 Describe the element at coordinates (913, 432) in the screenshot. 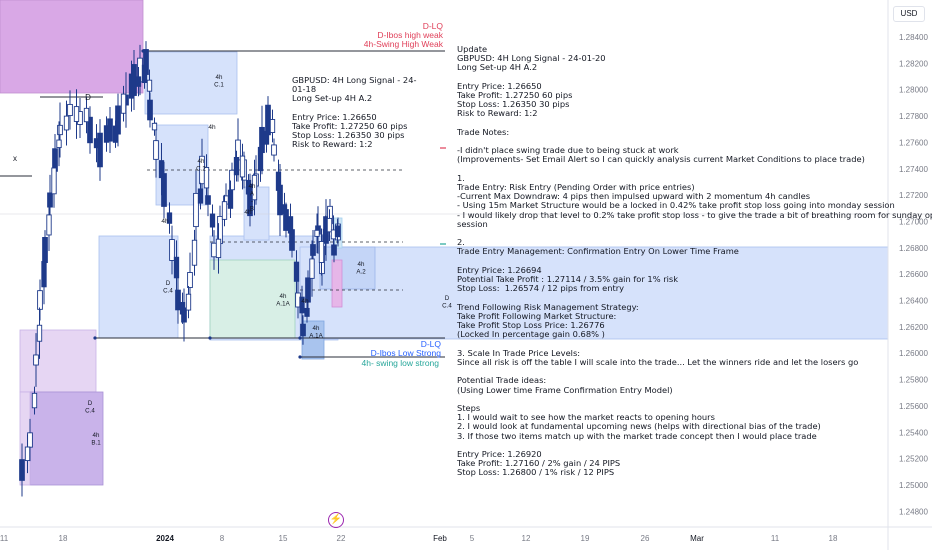

I see `price-tick-label: 1.25400` at that location.